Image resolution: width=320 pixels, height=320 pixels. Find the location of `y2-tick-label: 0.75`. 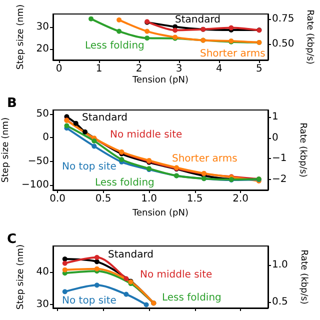

y2-tick-label: 0.75 is located at coordinates (283, 19).